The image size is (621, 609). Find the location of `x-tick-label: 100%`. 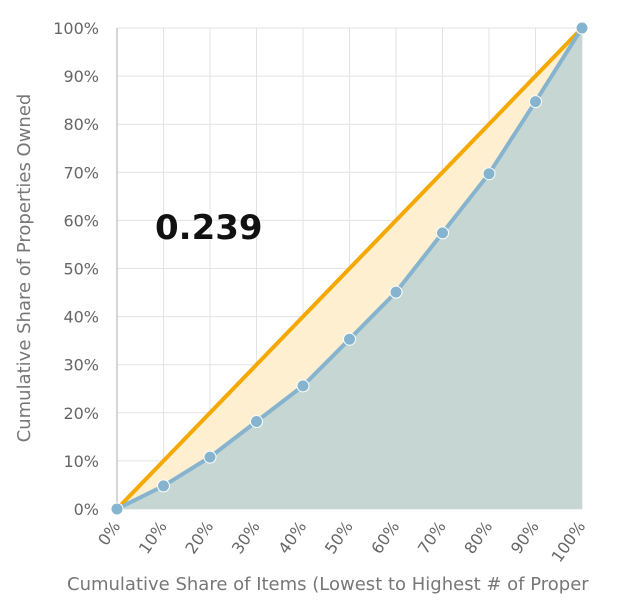

x-tick-label: 100% is located at coordinates (568, 541).